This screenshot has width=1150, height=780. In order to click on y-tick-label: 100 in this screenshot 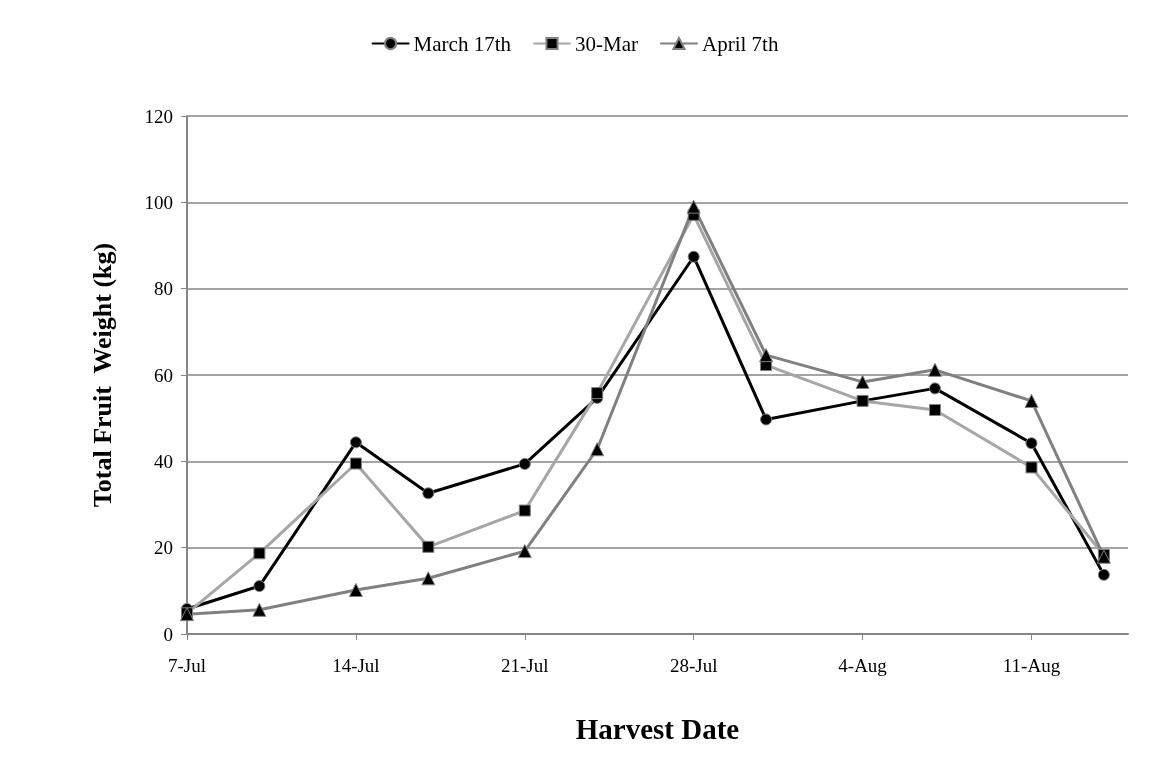, I will do `click(158, 202)`.